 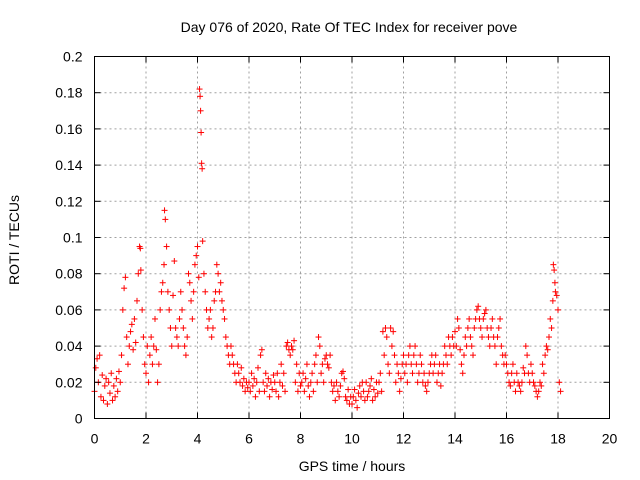 What do you see at coordinates (404, 439) in the screenshot?
I see `x-tick-label: 12` at bounding box center [404, 439].